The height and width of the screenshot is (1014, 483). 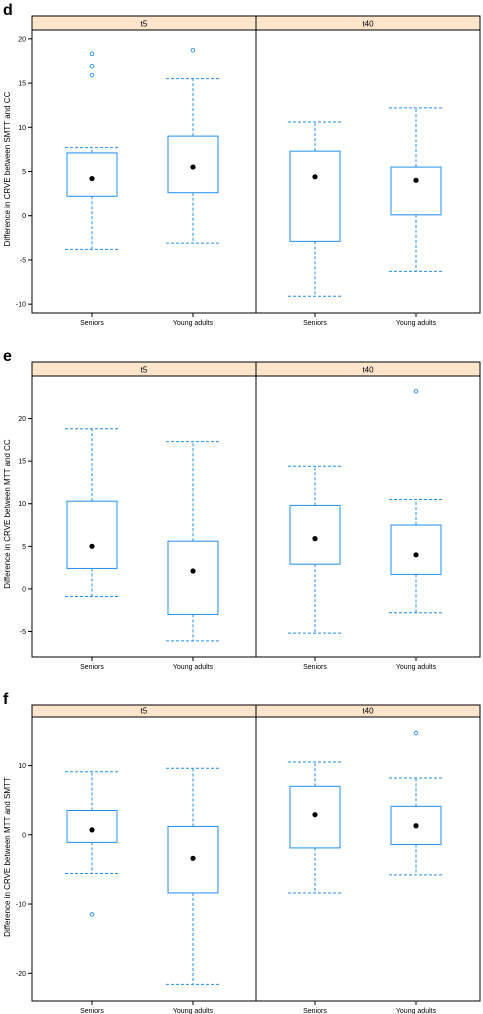 What do you see at coordinates (7, 857) in the screenshot?
I see `y-axis-title: Difference in CRVE between MTT and SMTT` at bounding box center [7, 857].